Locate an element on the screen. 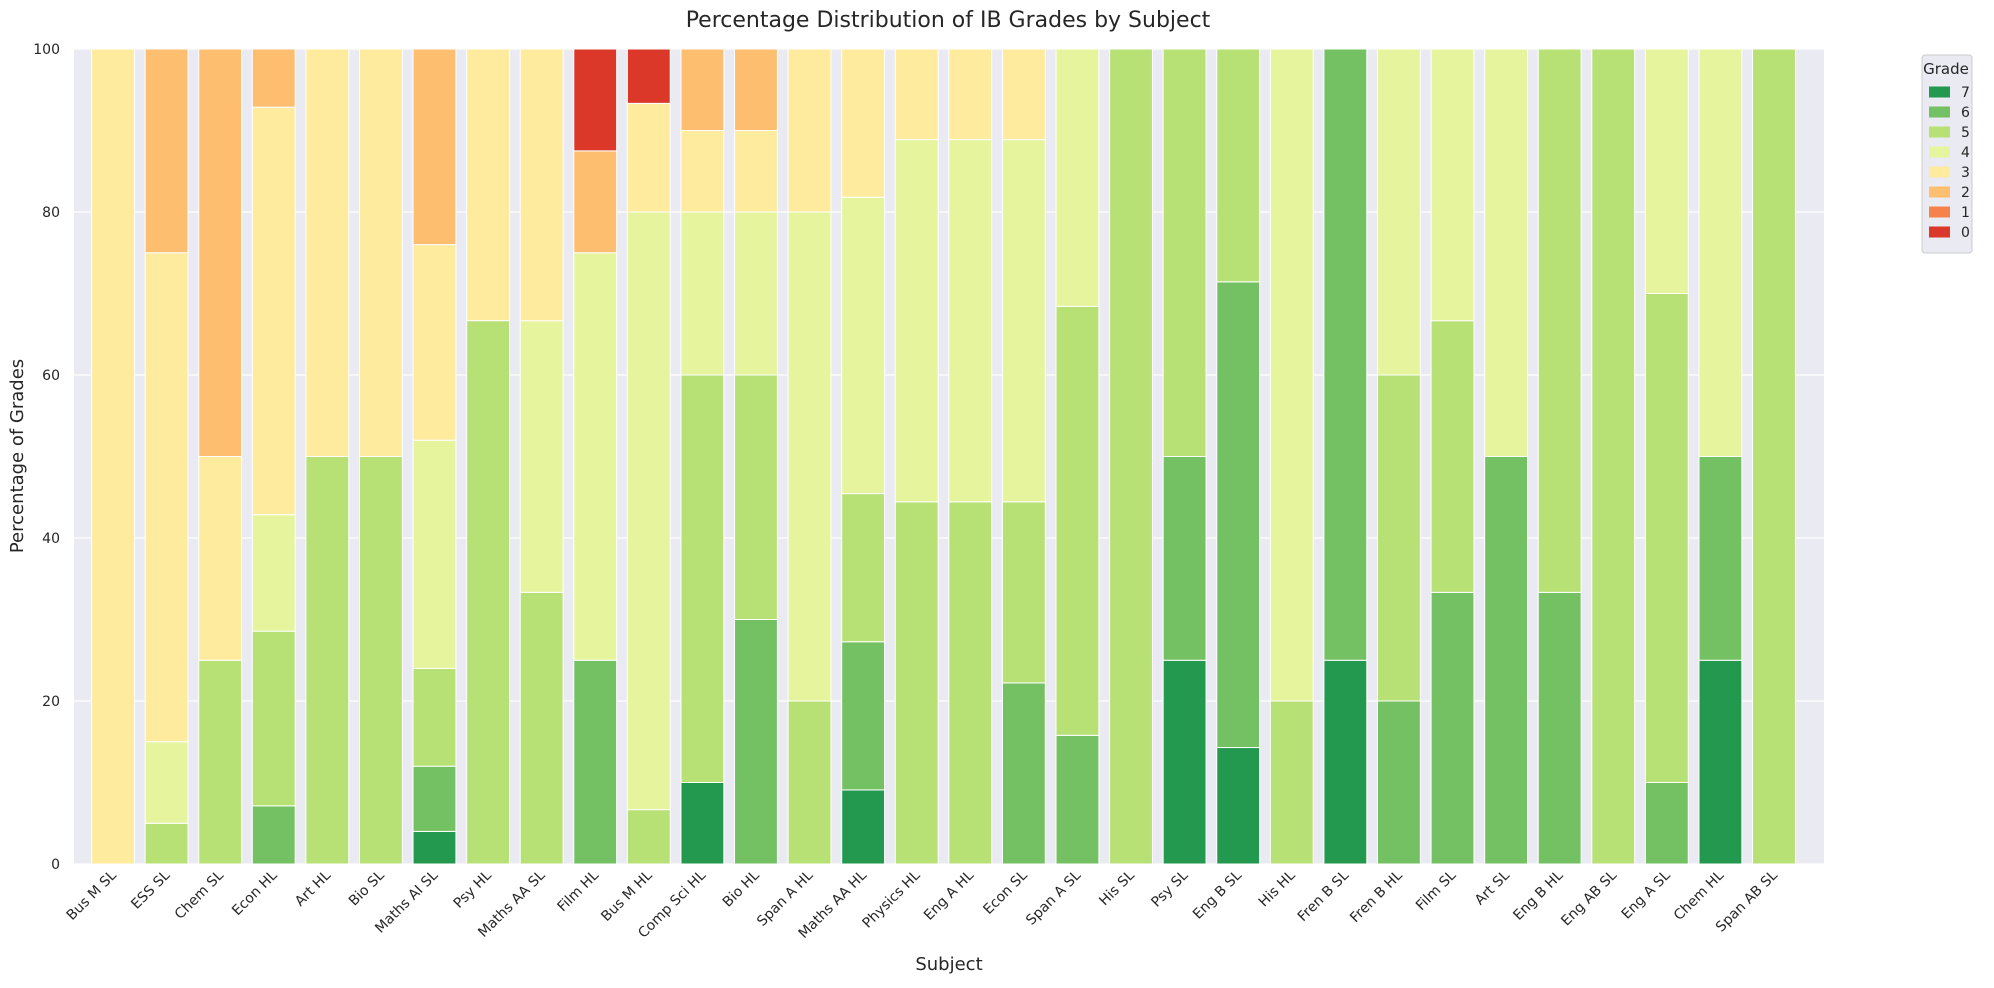 This screenshot has height=988, width=1994. x-tick-label: Chem HL is located at coordinates (1699, 895).